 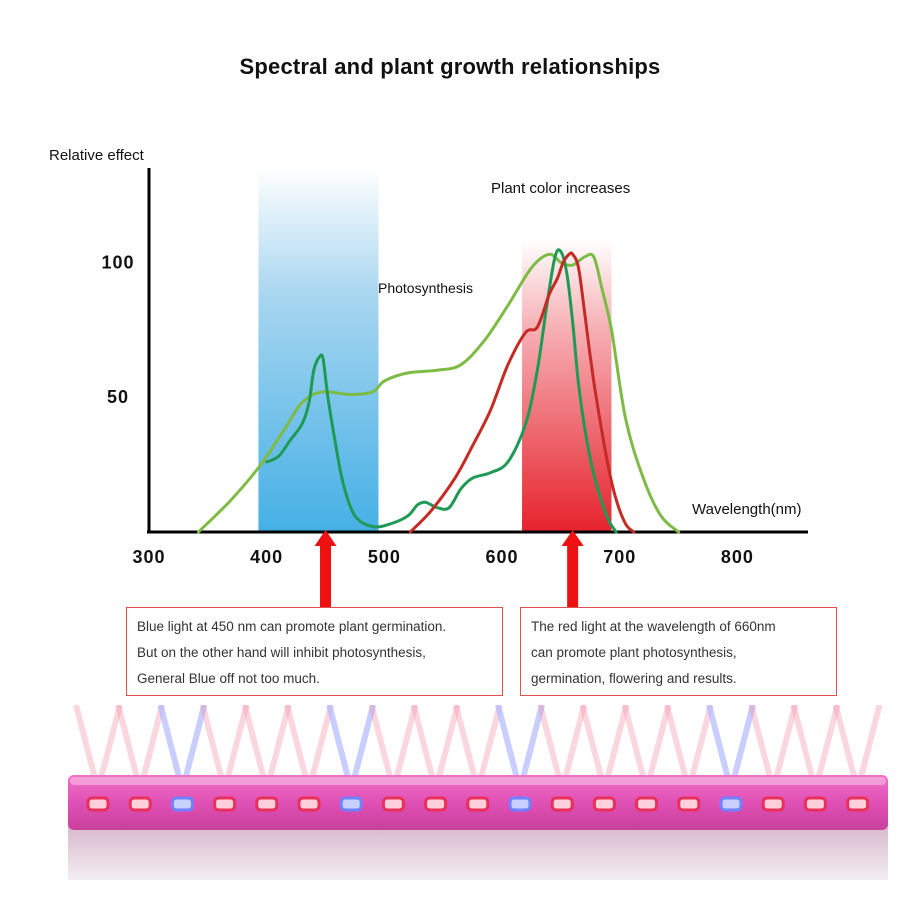 What do you see at coordinates (522, 392) in the screenshot?
I see `plant-color-curve` at bounding box center [522, 392].